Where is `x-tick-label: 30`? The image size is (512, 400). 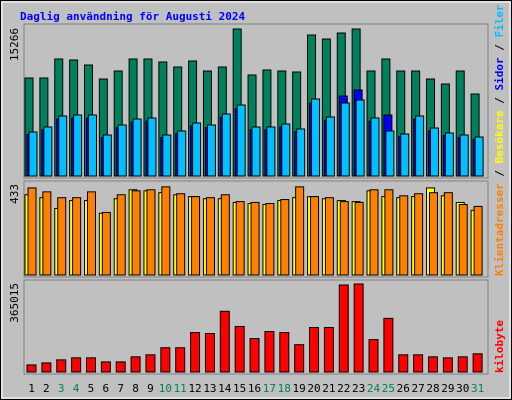 x-tick-label: 30 is located at coordinates (462, 388).